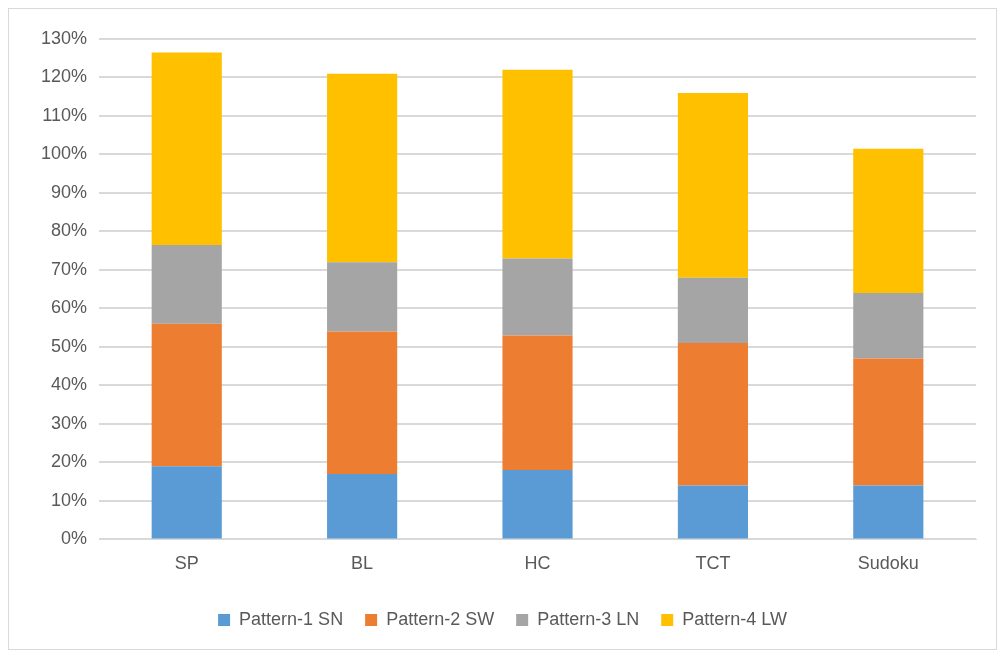 The image size is (1007, 660). What do you see at coordinates (69, 307) in the screenshot?
I see `y-tick-label: 60%` at bounding box center [69, 307].